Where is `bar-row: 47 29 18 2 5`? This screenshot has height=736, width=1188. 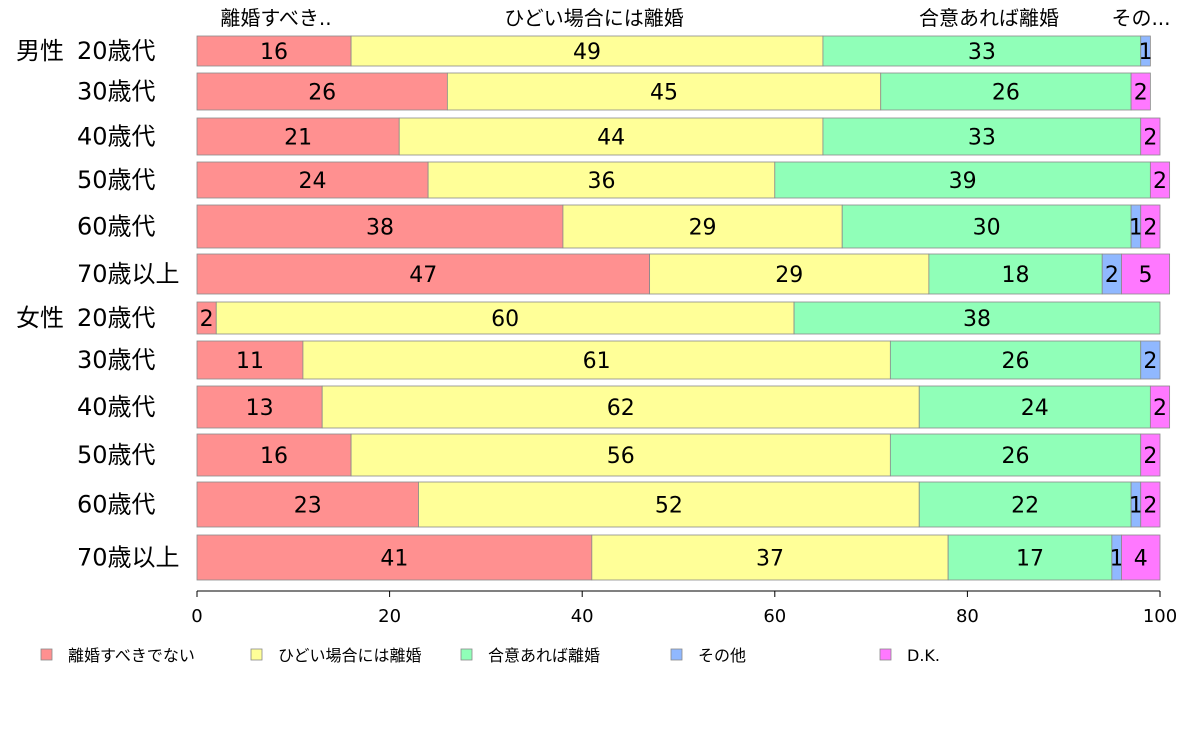 bar-row: 47 29 18 2 5 is located at coordinates (683, 274).